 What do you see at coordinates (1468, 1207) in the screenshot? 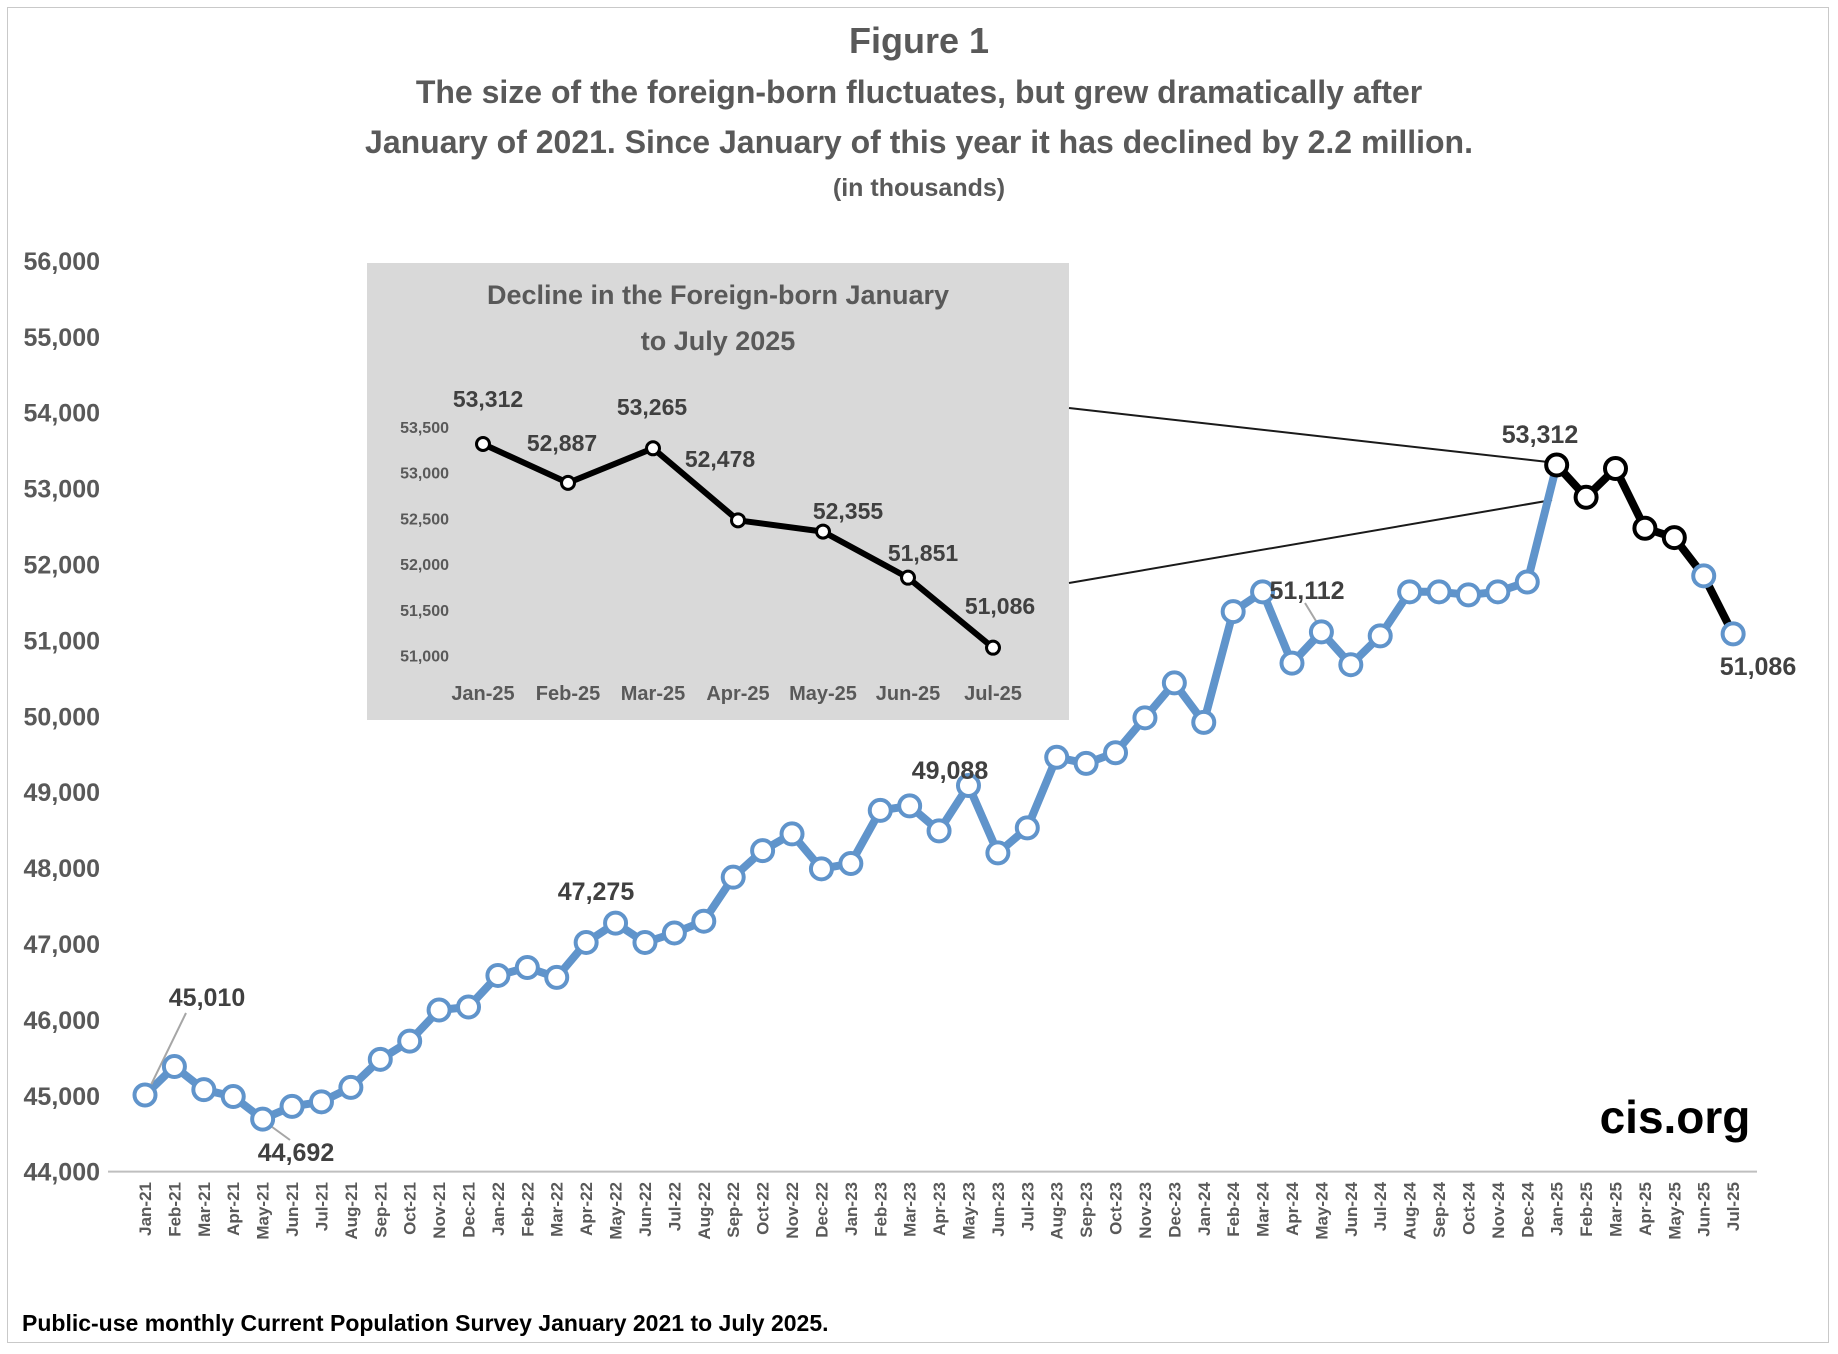
I see `x-axis-tick-label: Oct-24` at bounding box center [1468, 1207].